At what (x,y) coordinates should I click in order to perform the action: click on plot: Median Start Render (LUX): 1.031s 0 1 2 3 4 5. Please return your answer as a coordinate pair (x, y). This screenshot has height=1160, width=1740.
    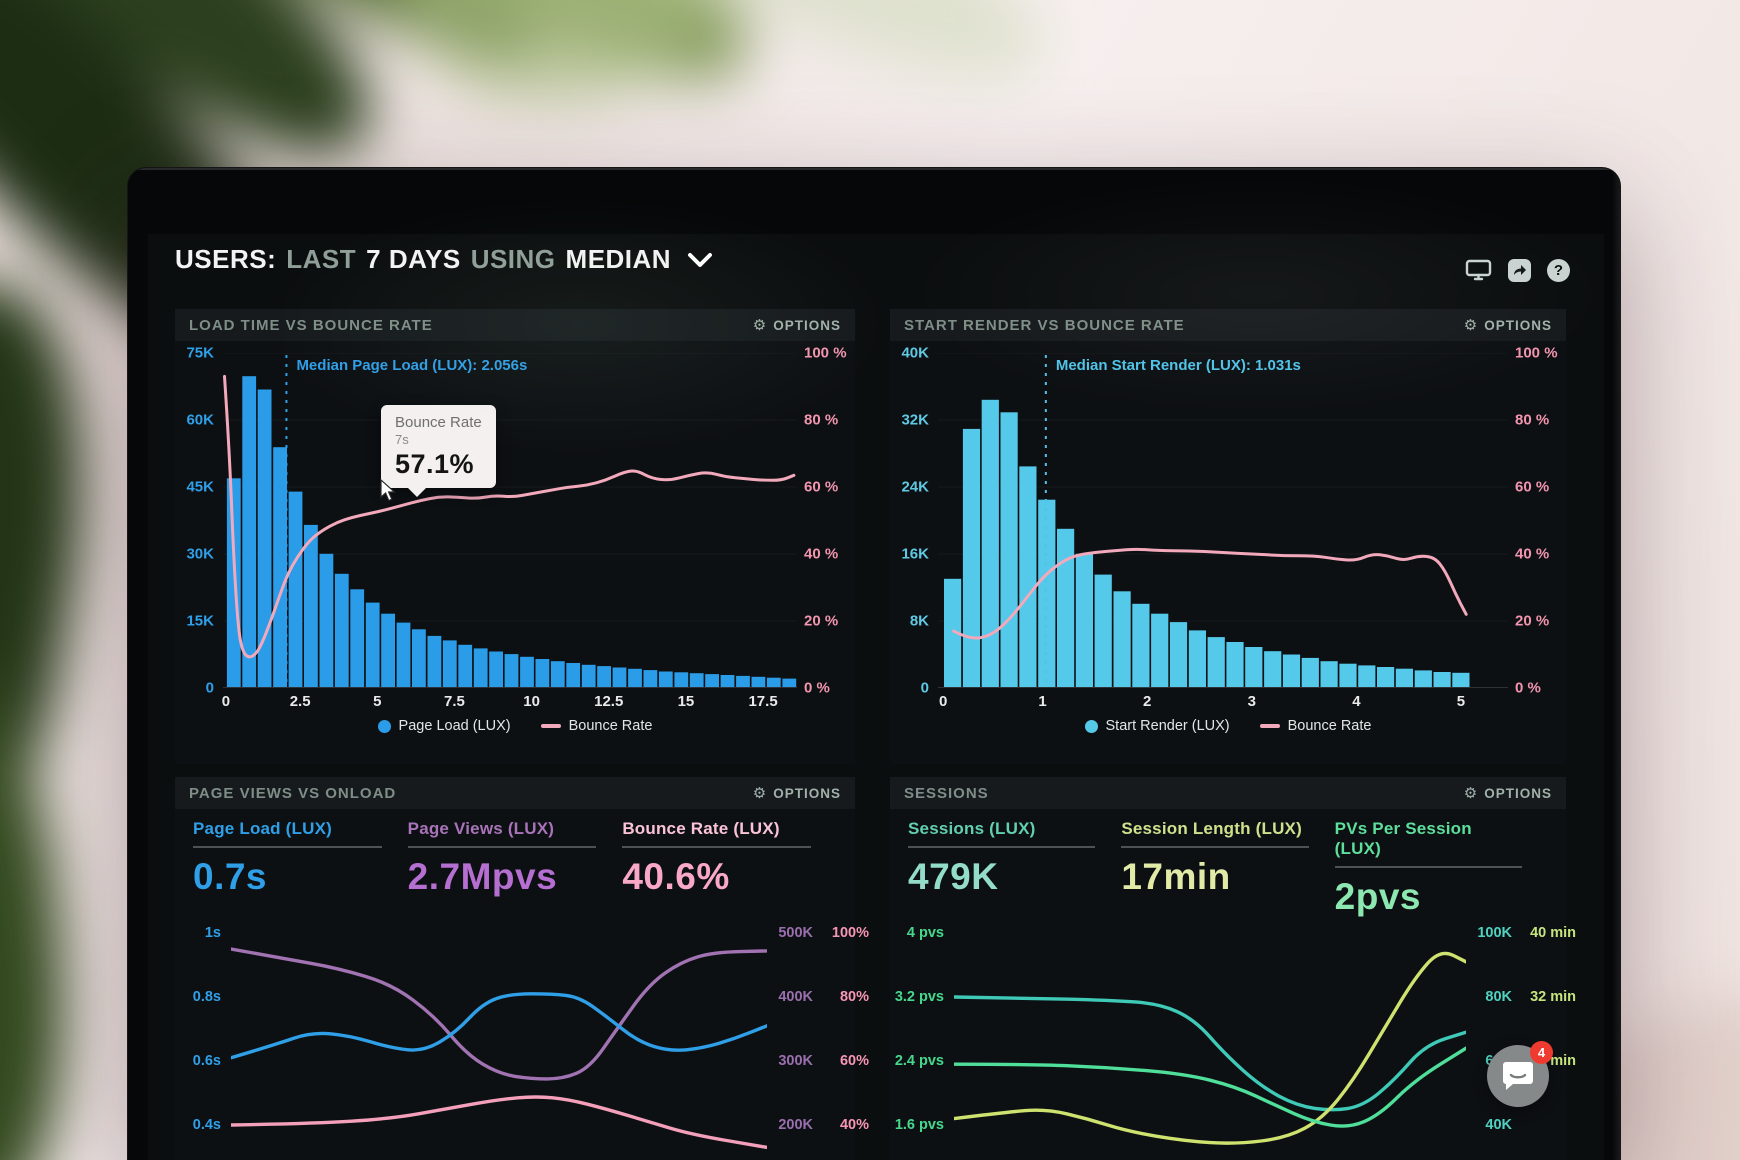
    Looking at the image, I should click on (1223, 533).